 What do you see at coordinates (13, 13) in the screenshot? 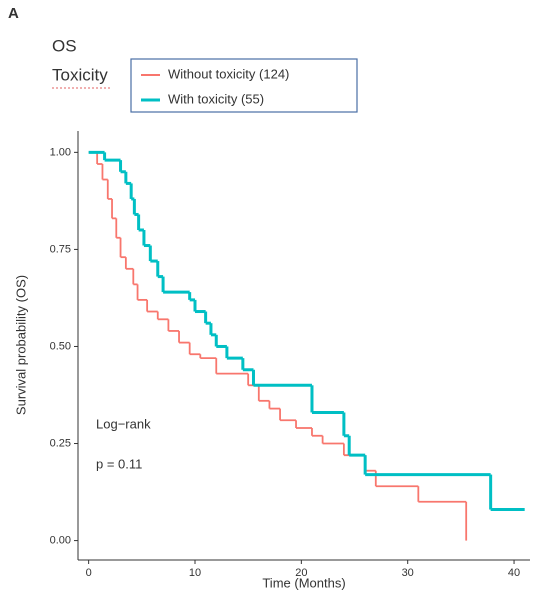
I see `panel-label: A` at bounding box center [13, 13].